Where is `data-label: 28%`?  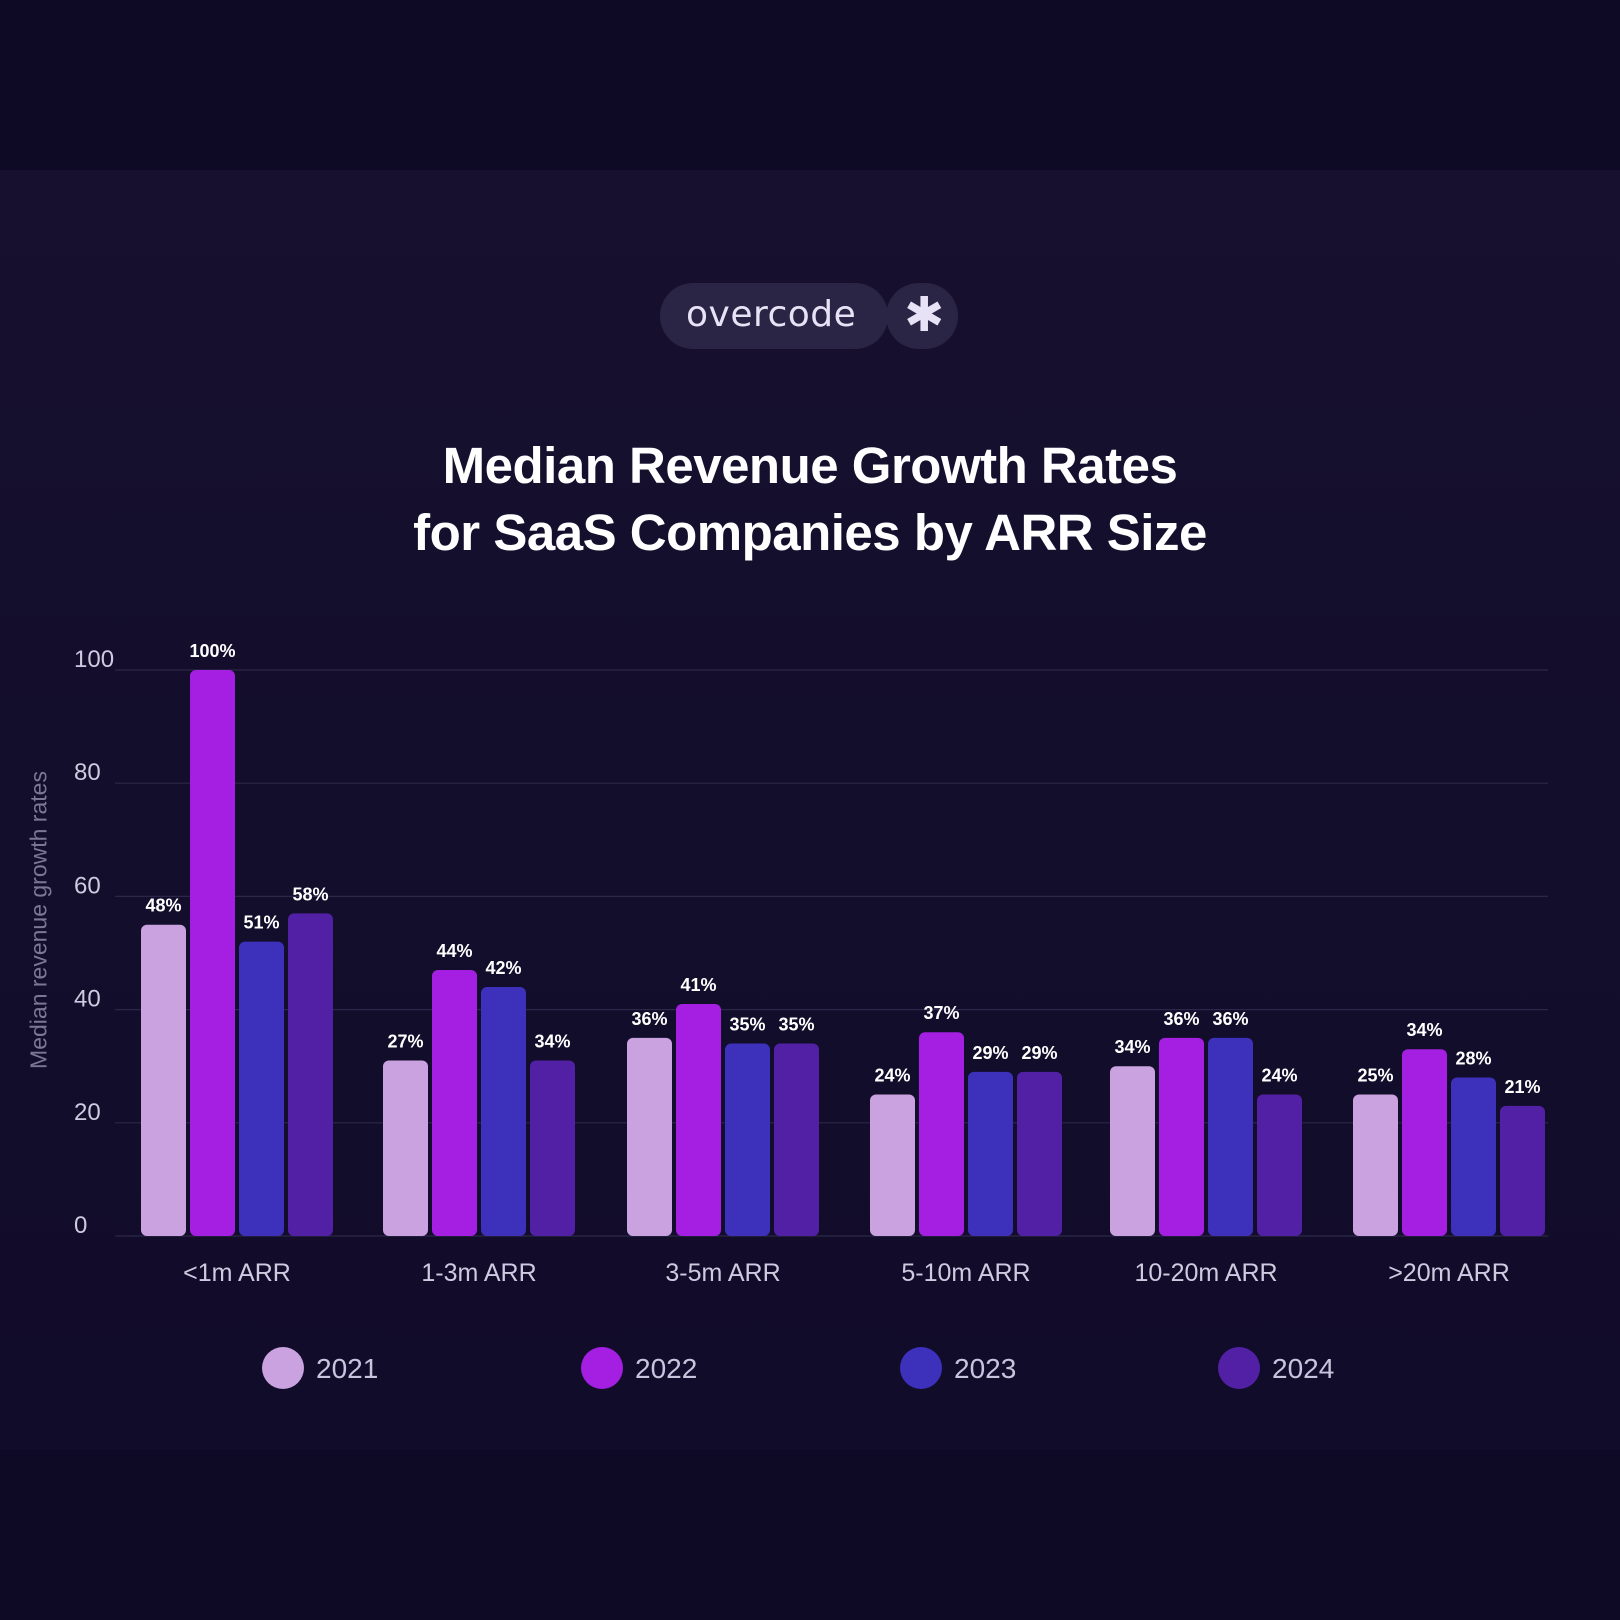
data-label: 28% is located at coordinates (1473, 1059).